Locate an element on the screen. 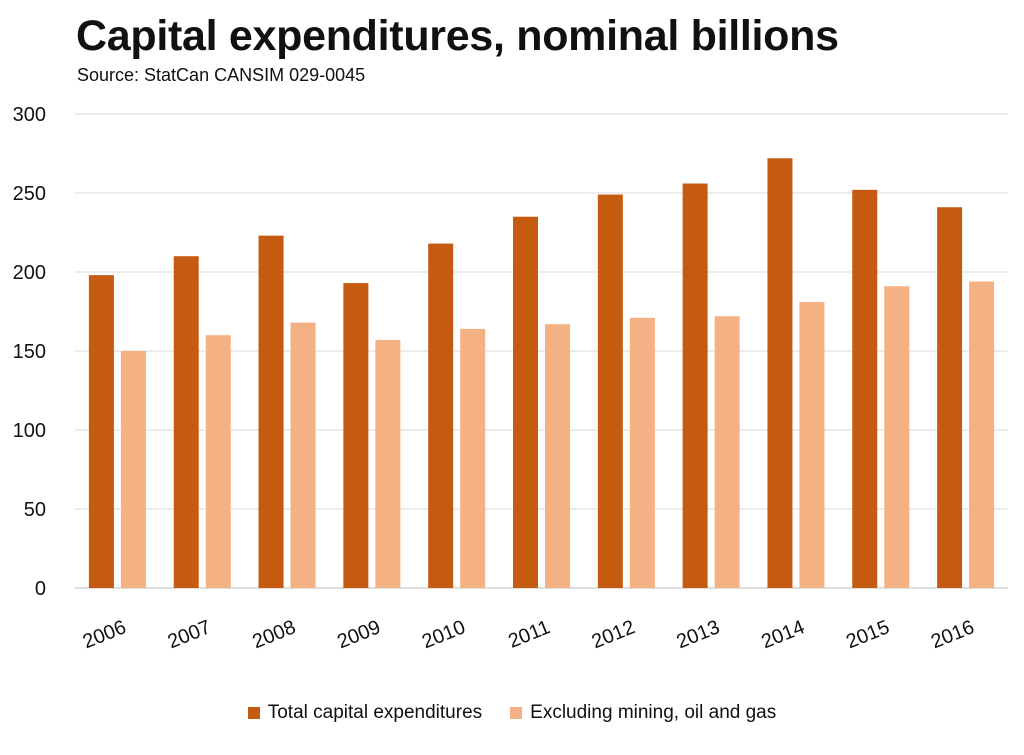 The height and width of the screenshot is (755, 1024). x-tick-label: 2011 is located at coordinates (529, 634).